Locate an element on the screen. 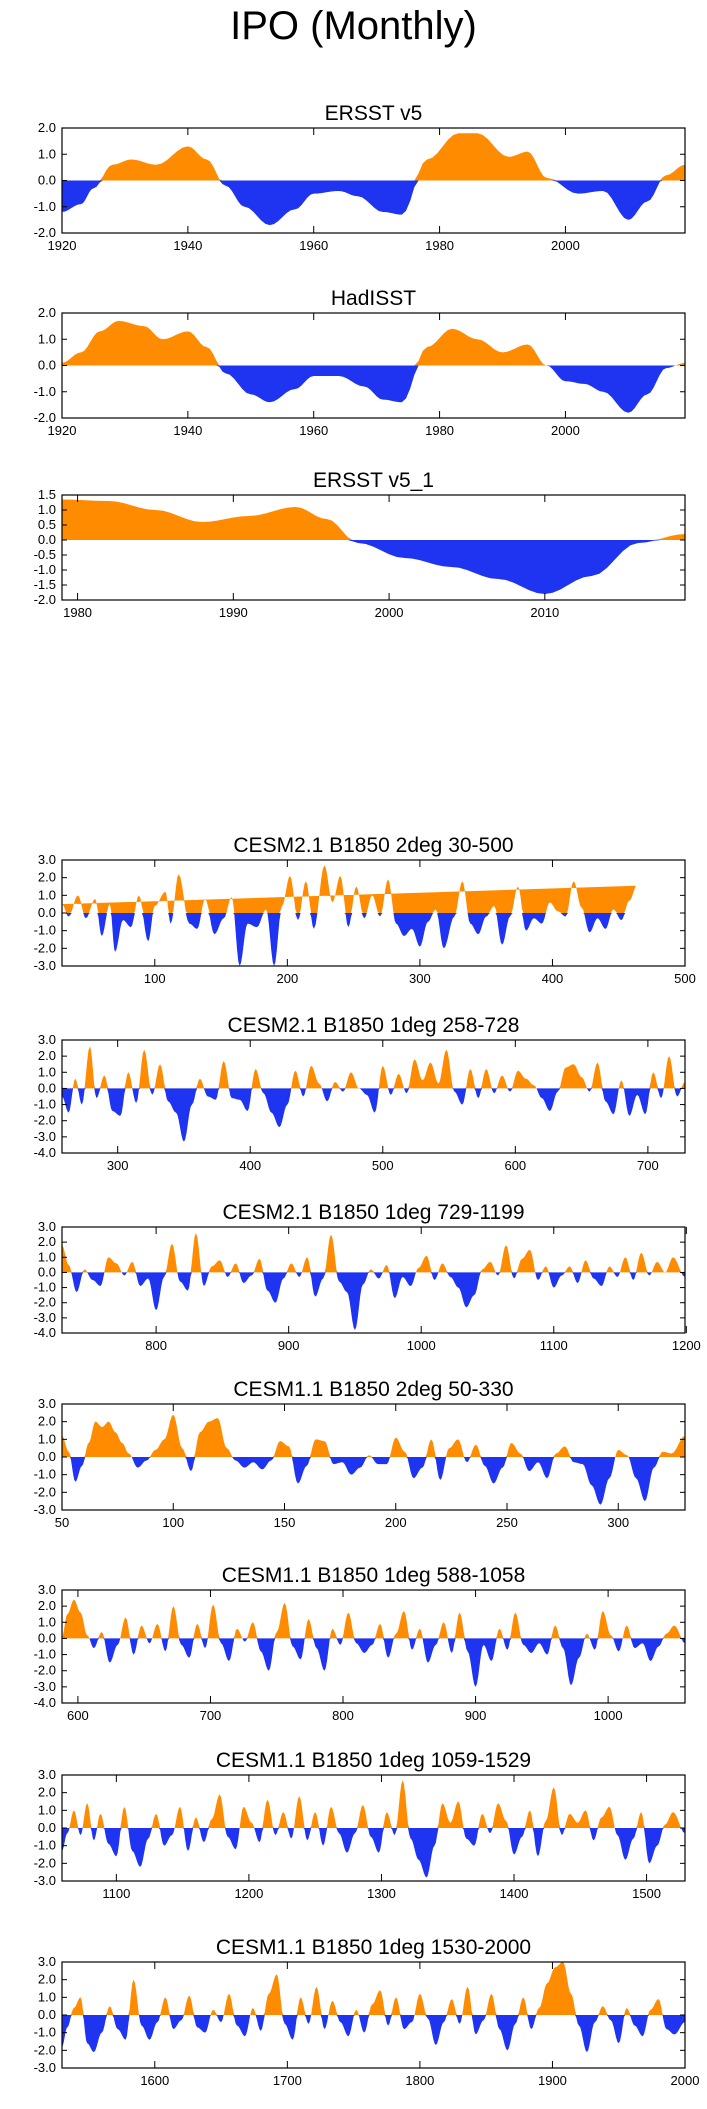 The image size is (707, 2109). x-tick-label: 500 is located at coordinates (685, 978).